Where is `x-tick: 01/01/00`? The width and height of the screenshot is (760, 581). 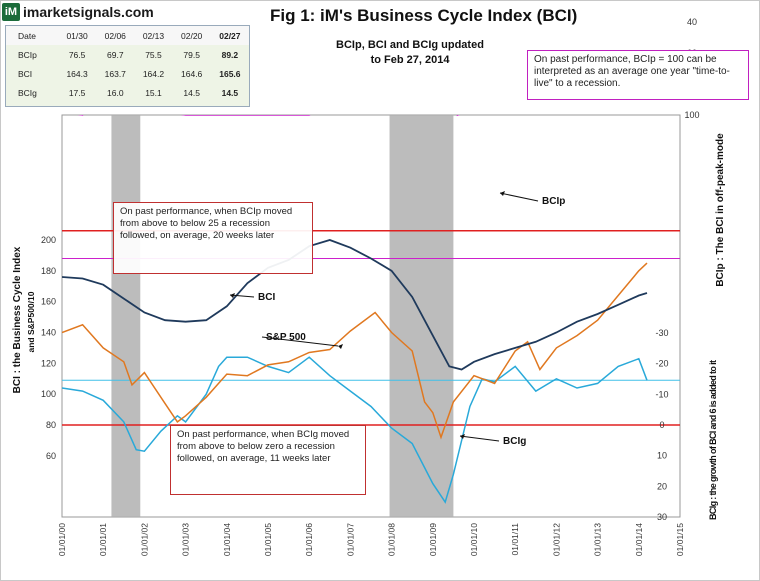 x-tick: 01/01/00 is located at coordinates (62, 539).